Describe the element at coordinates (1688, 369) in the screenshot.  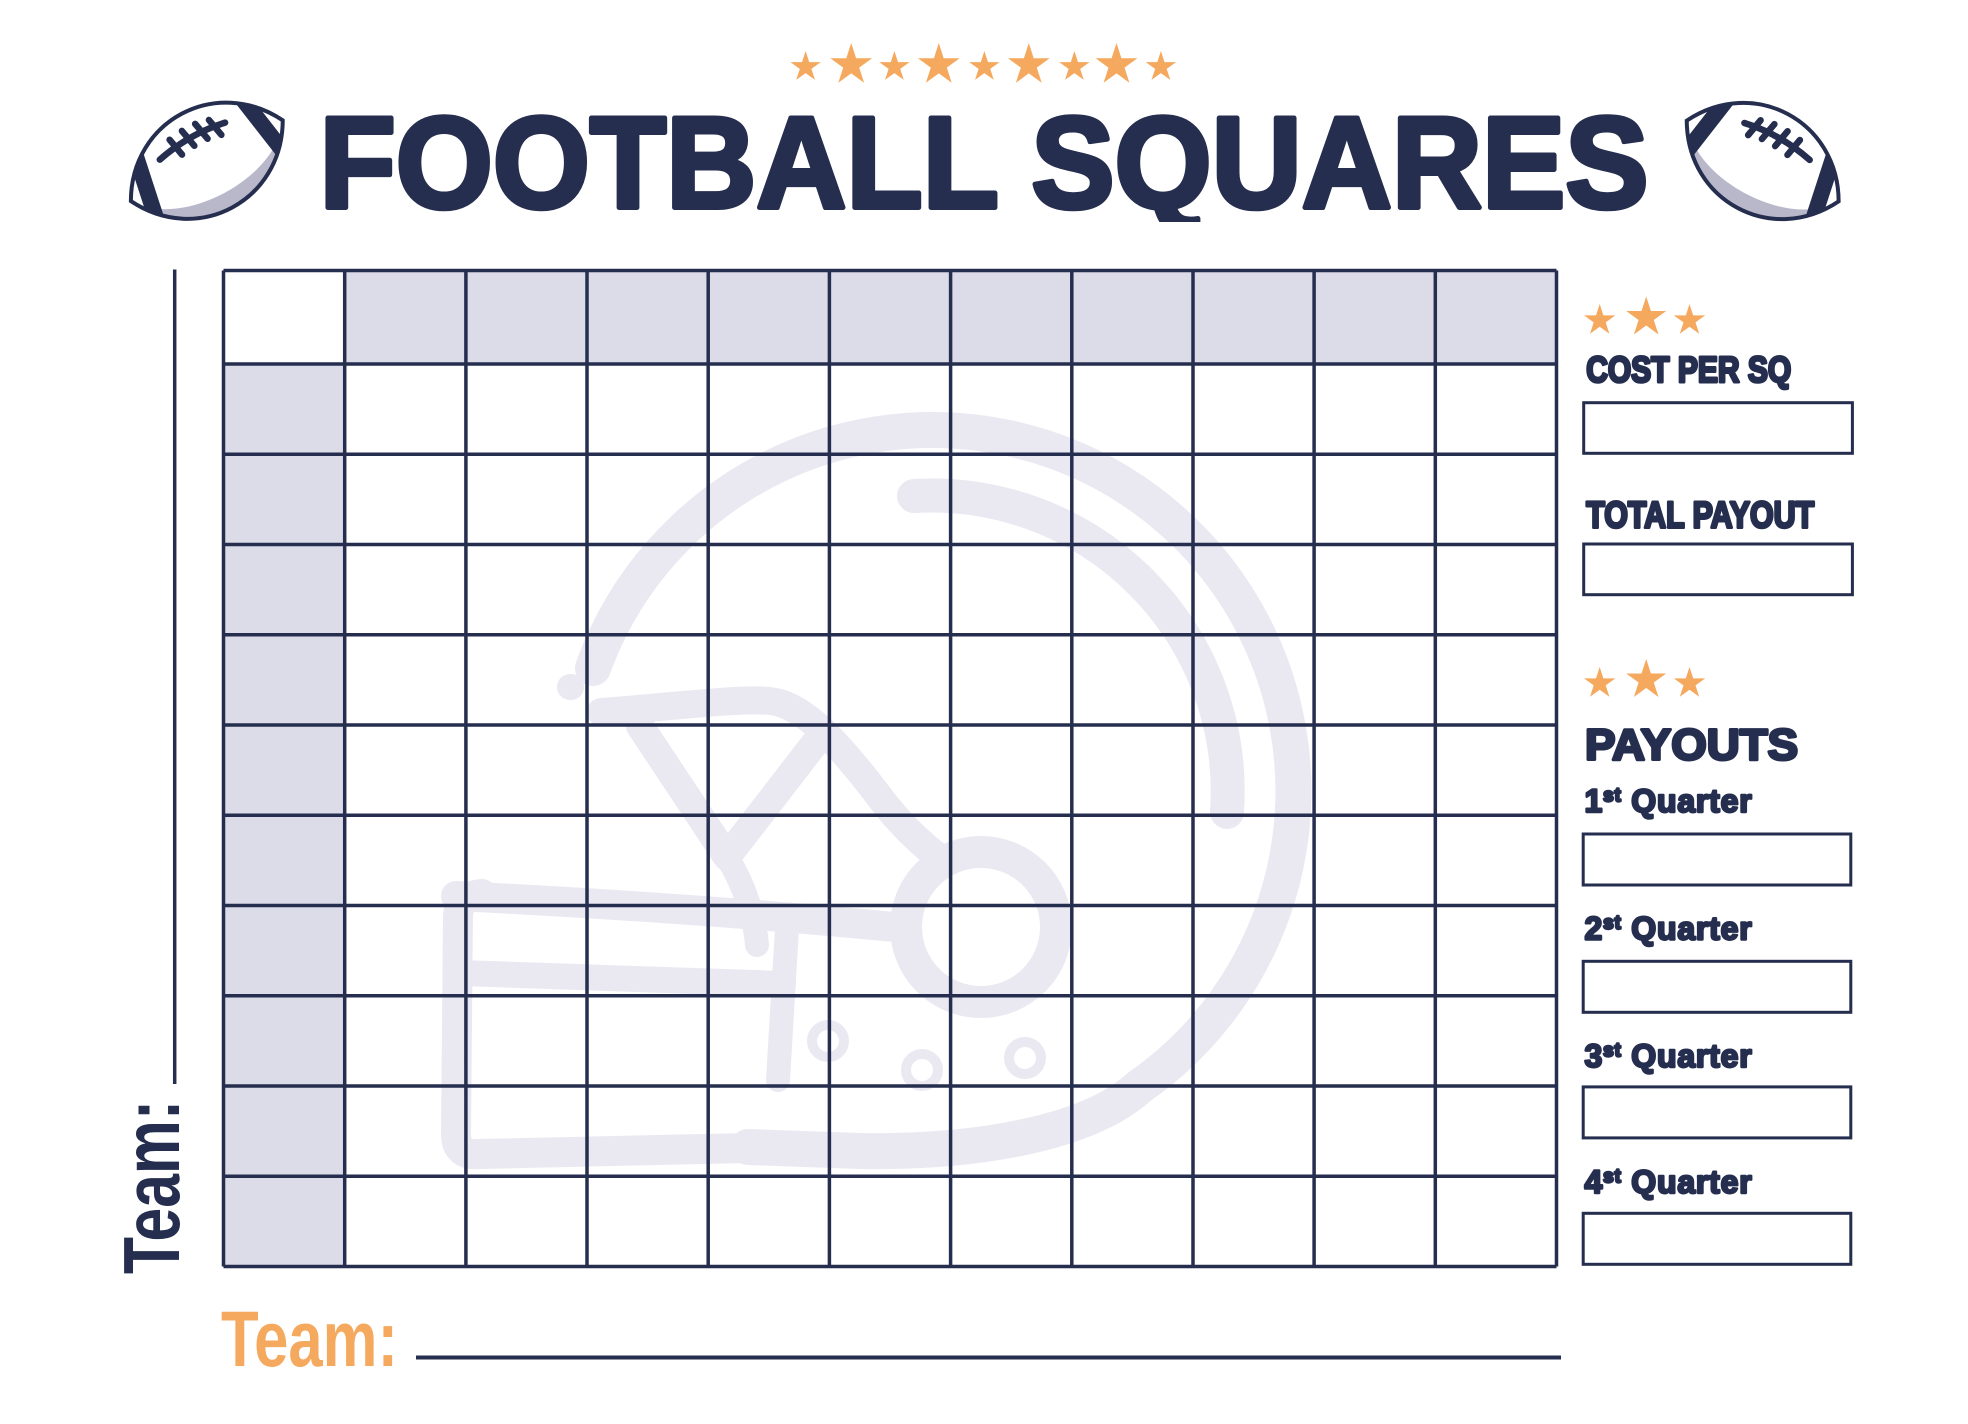
I see `svg-text: COST PER SQ` at that location.